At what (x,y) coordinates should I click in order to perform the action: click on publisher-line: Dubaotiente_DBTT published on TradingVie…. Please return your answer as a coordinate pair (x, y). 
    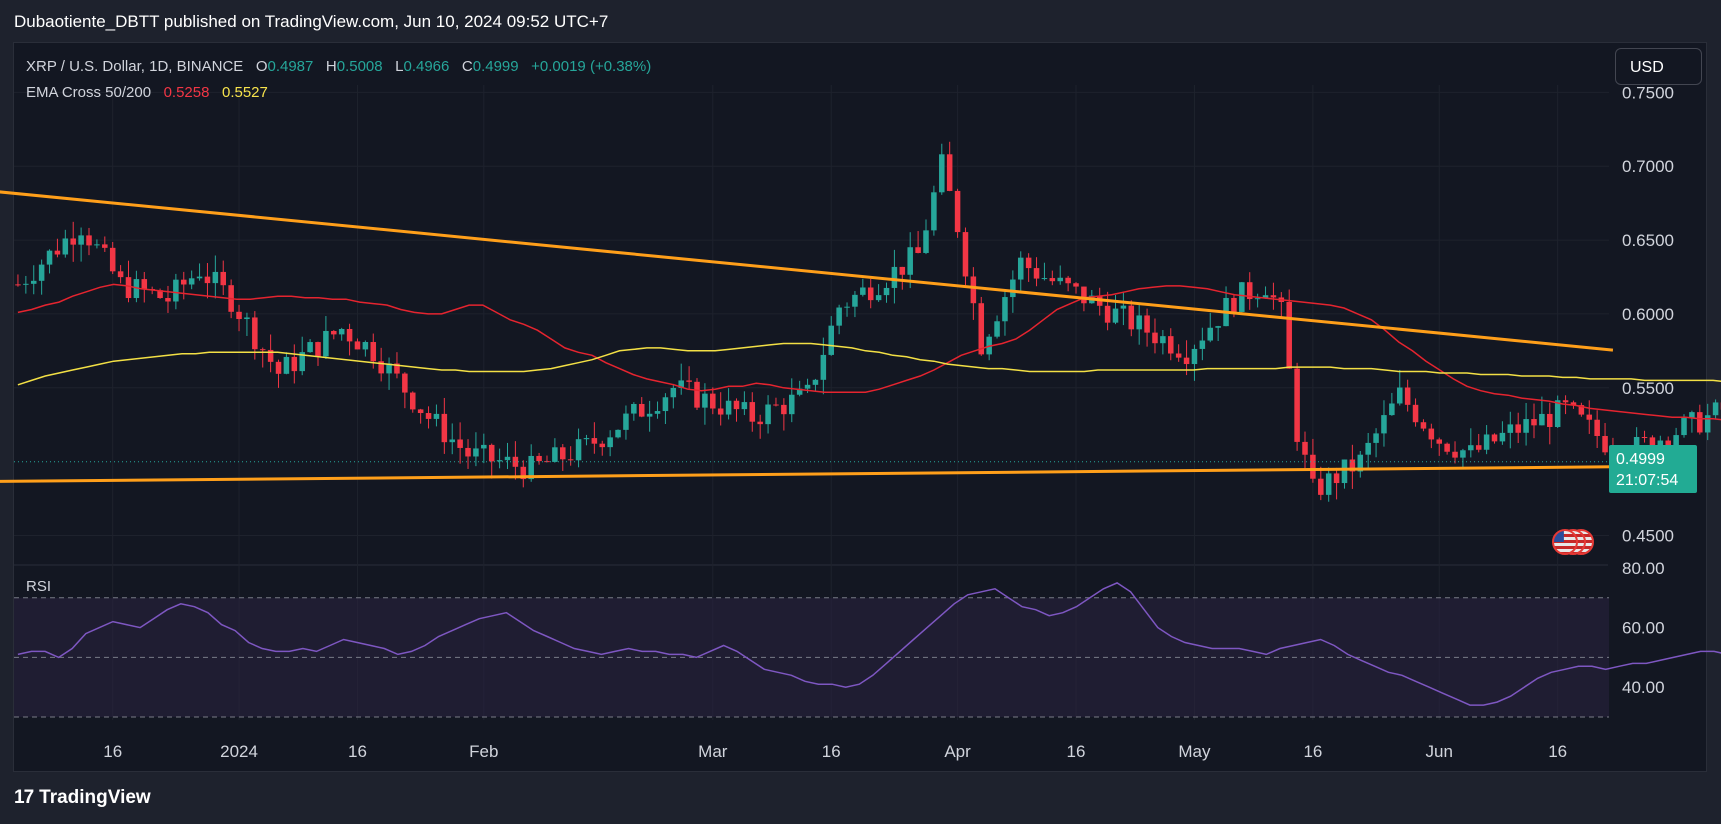
    Looking at the image, I should click on (311, 21).